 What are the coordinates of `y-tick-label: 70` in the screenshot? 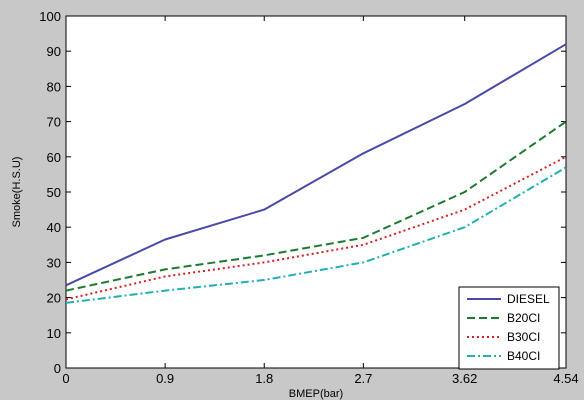 It's located at (54, 122).